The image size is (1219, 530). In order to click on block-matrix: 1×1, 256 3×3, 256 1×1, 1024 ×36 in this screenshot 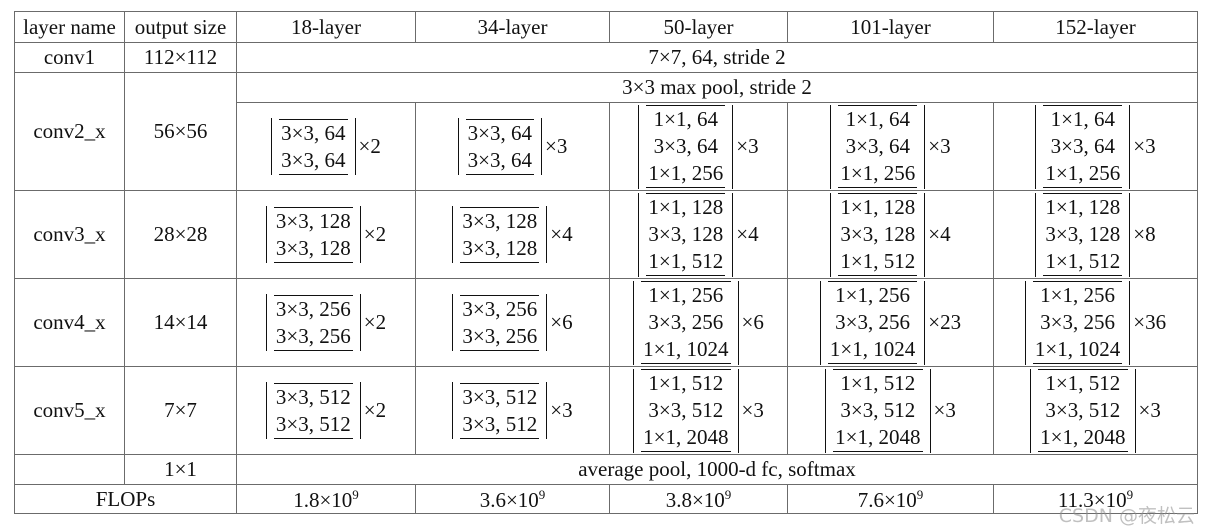, I will do `click(1095, 322)`.